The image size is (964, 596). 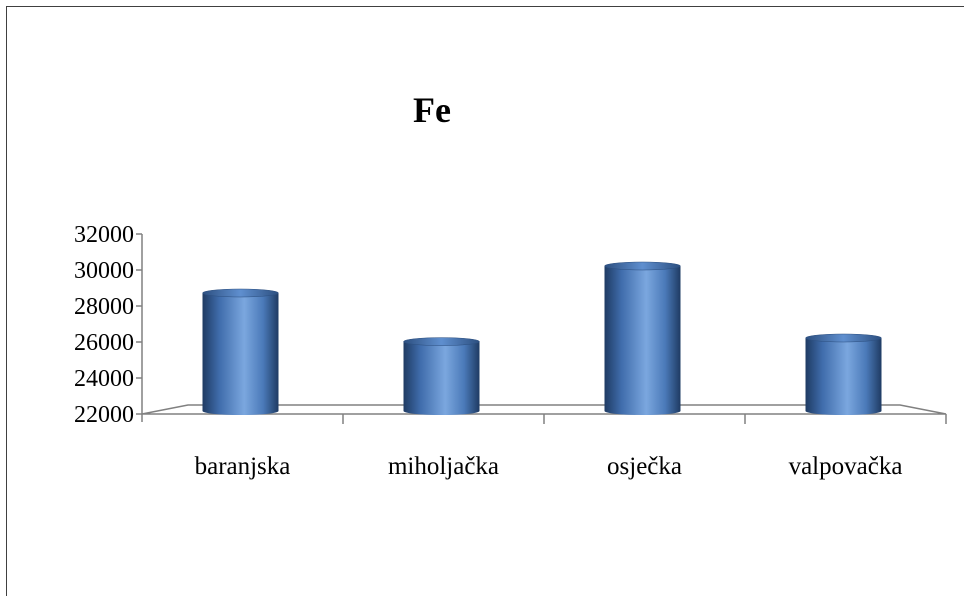 I want to click on y-tick-label: 24000, so click(x=104, y=379).